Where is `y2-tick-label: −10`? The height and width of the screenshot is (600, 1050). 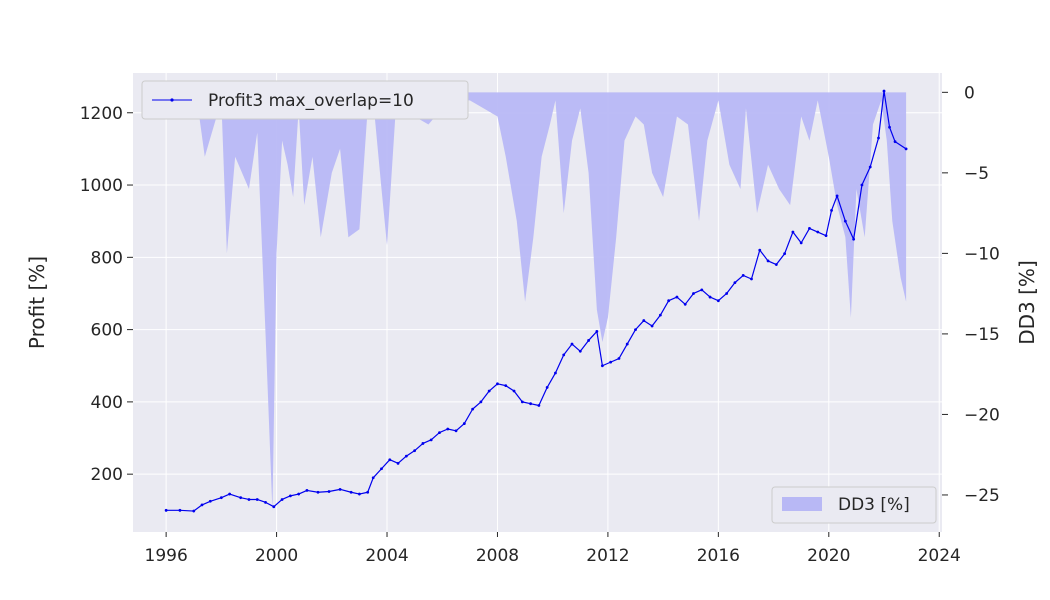
y2-tick-label: −10 is located at coordinates (982, 254).